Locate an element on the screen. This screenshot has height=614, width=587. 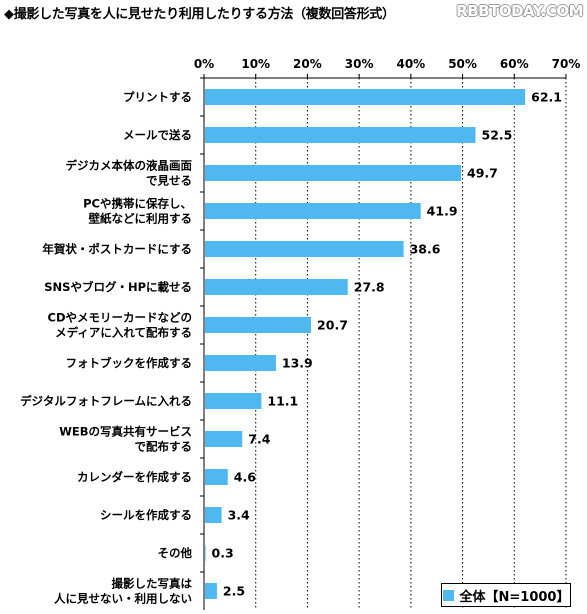
x-tick-label: 0% is located at coordinates (204, 64).